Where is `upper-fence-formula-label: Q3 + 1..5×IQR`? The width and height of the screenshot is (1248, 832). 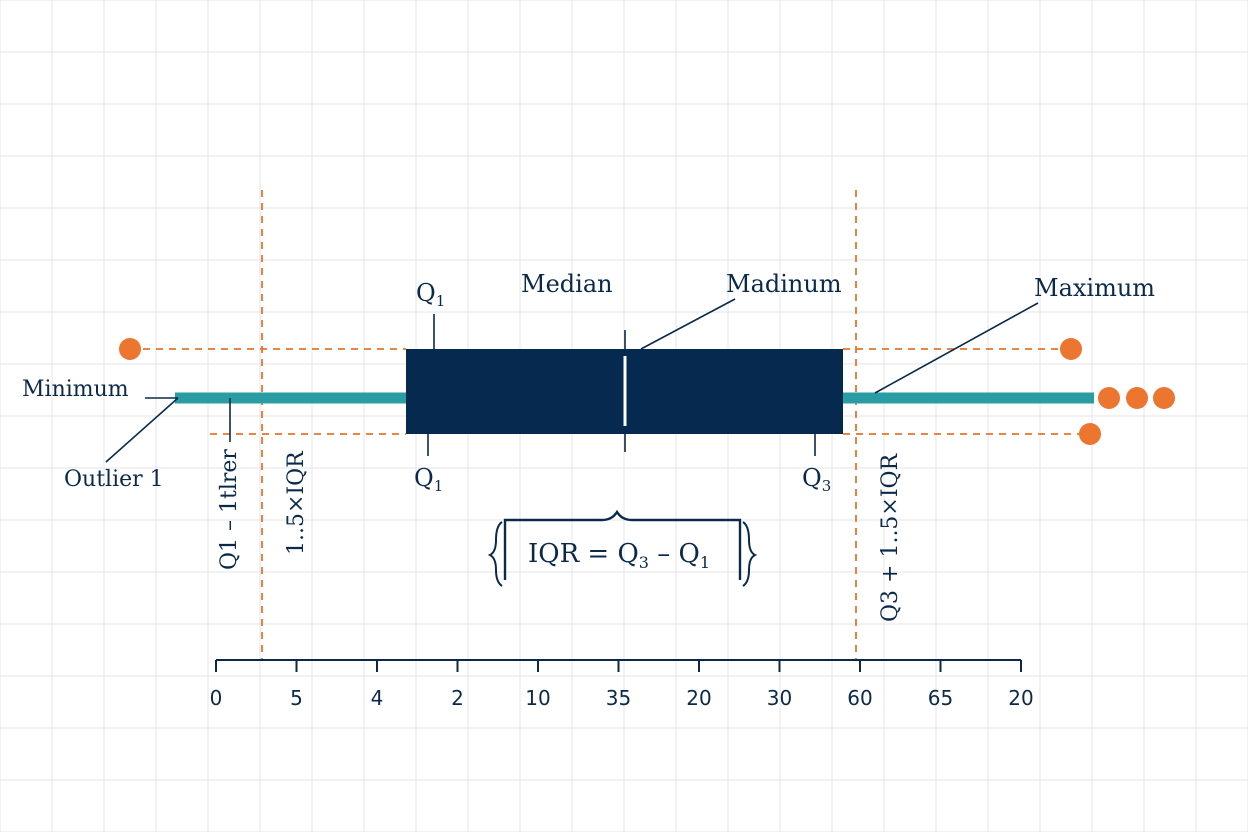
upper-fence-formula-label: Q3 + 1..5×IQR is located at coordinates (890, 537).